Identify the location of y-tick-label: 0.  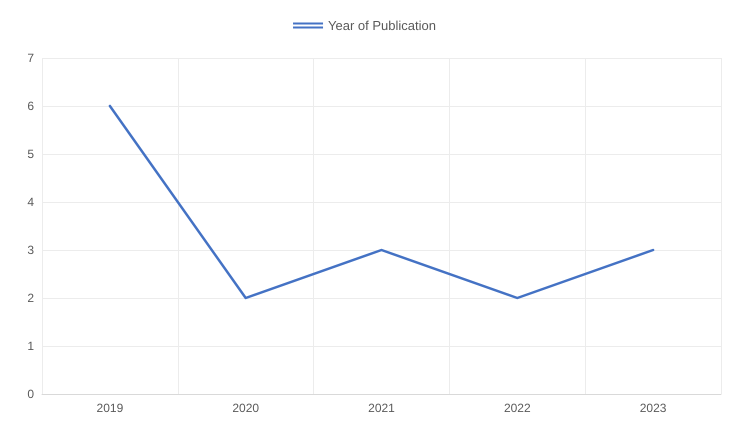
(30, 394).